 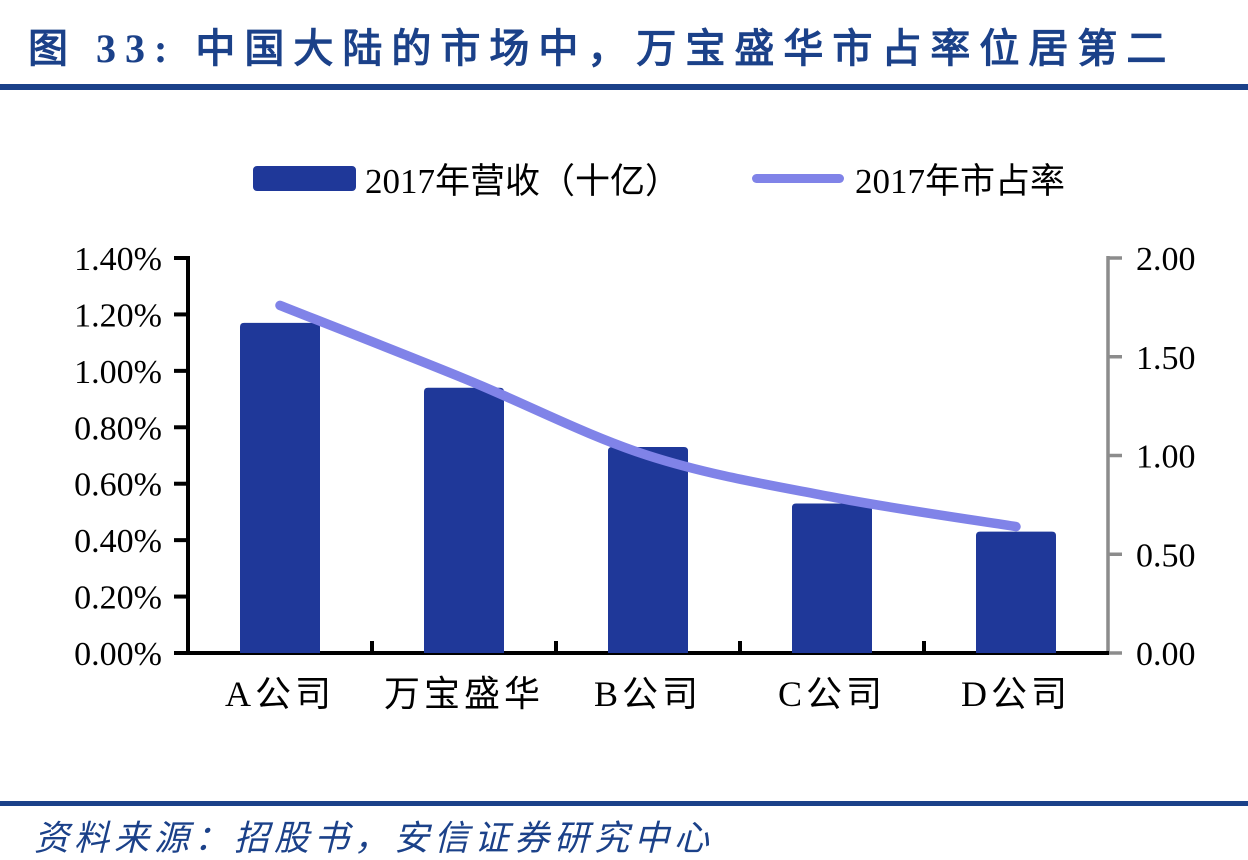 I want to click on left-axis: 0.00% 0.20% 0.40% 0.60% 0.80% 1.00% 1.20% 1.40%, so click(x=132, y=457).